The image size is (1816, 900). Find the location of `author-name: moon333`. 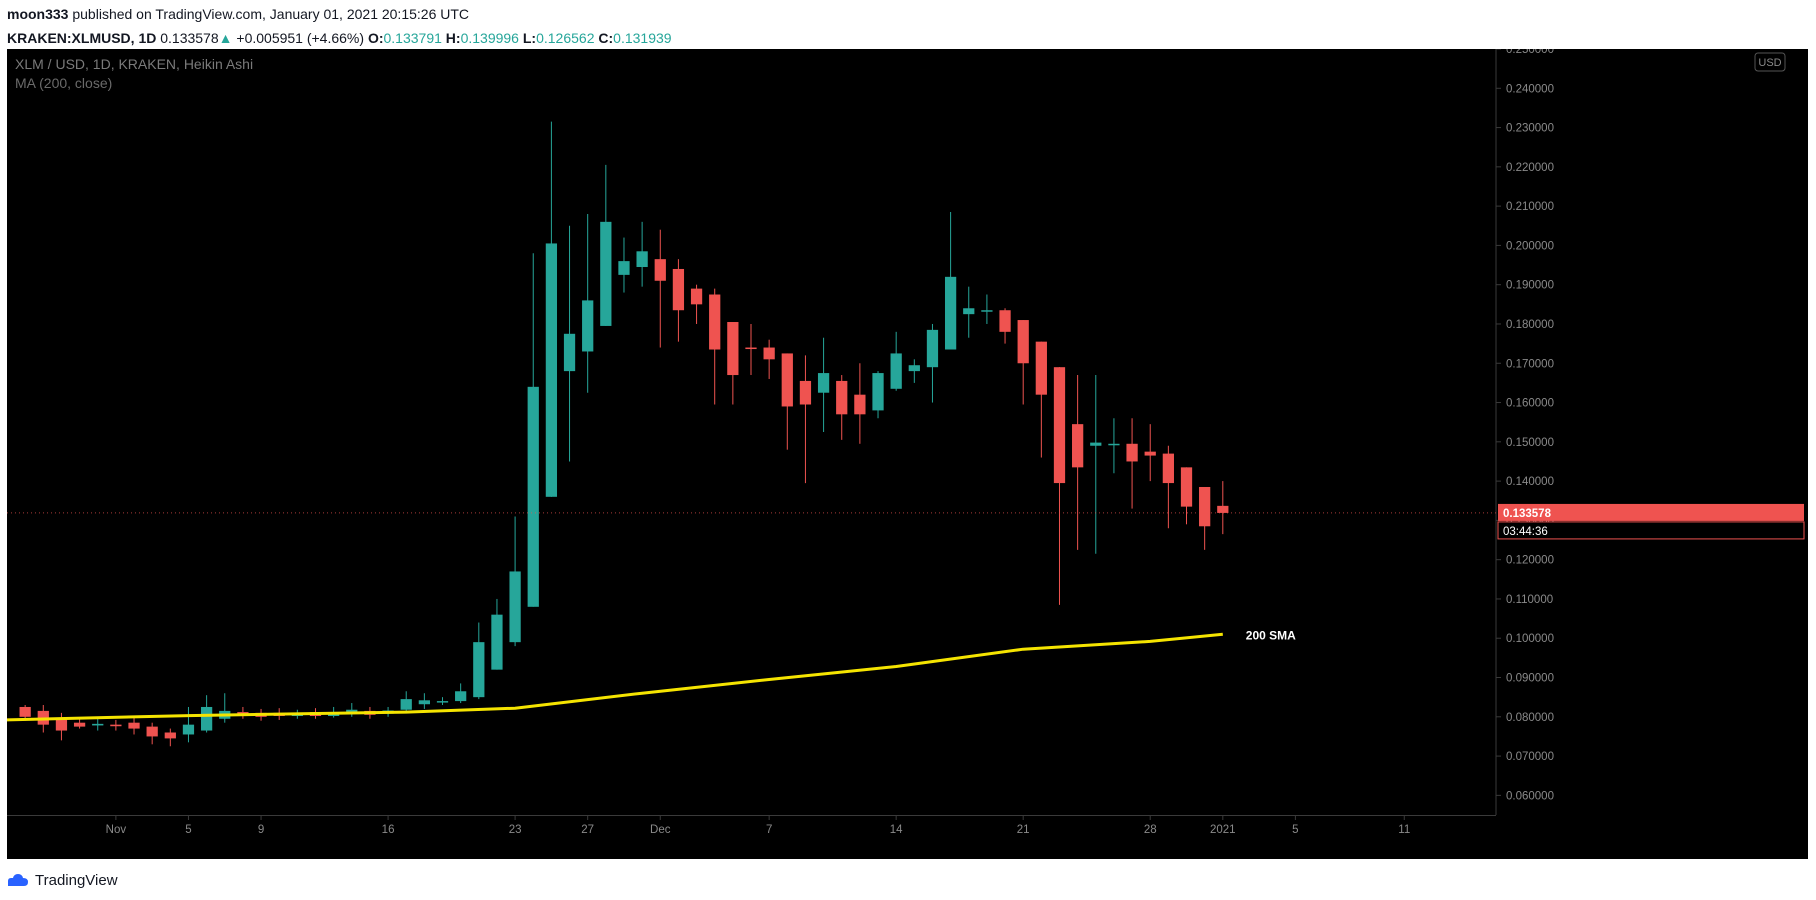

author-name: moon333 is located at coordinates (38, 14).